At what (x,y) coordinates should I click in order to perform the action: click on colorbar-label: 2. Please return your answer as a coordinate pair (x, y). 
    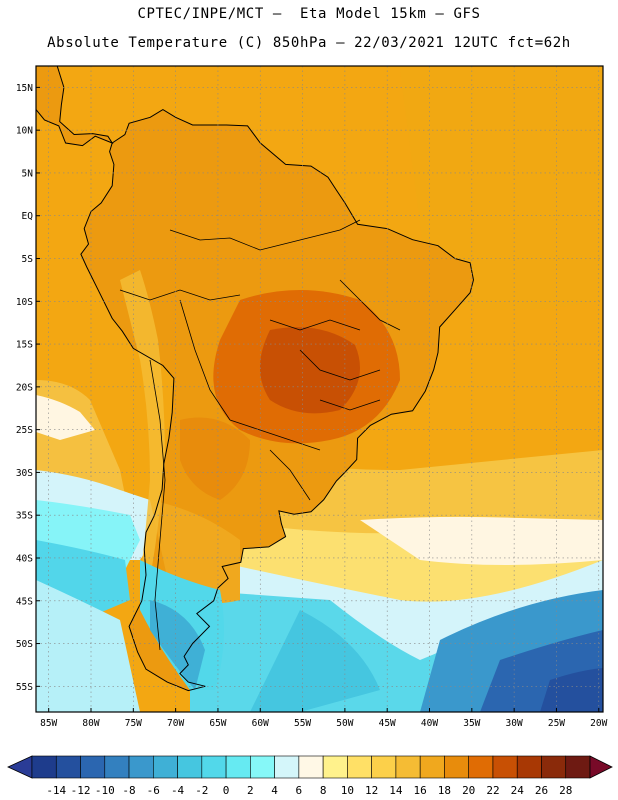
    Looking at the image, I should click on (250, 790).